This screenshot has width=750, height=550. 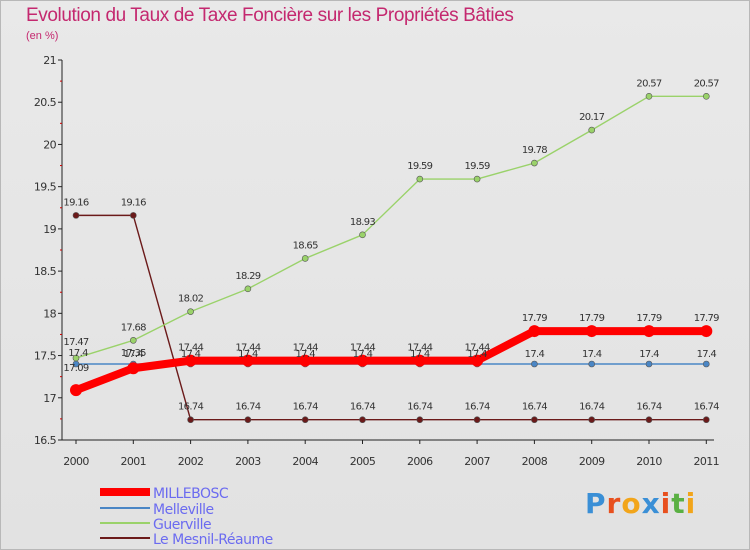 What do you see at coordinates (45, 440) in the screenshot?
I see `y-tick-label: 16.5` at bounding box center [45, 440].